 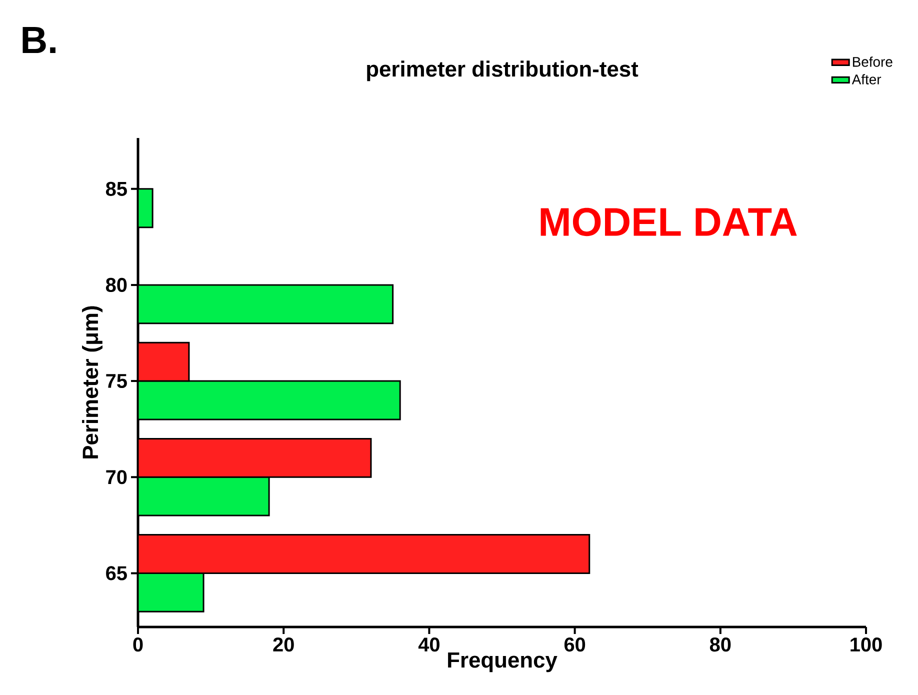 What do you see at coordinates (429, 645) in the screenshot?
I see `x-tick-label: 40` at bounding box center [429, 645].